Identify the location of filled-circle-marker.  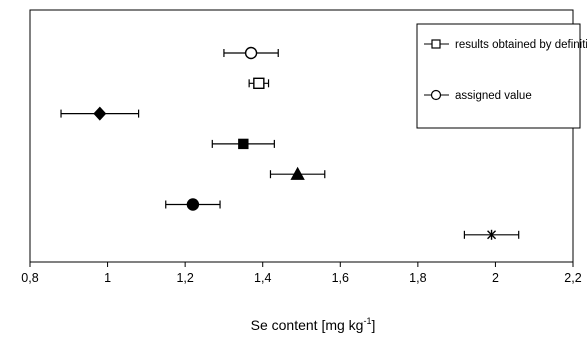
(193, 204).